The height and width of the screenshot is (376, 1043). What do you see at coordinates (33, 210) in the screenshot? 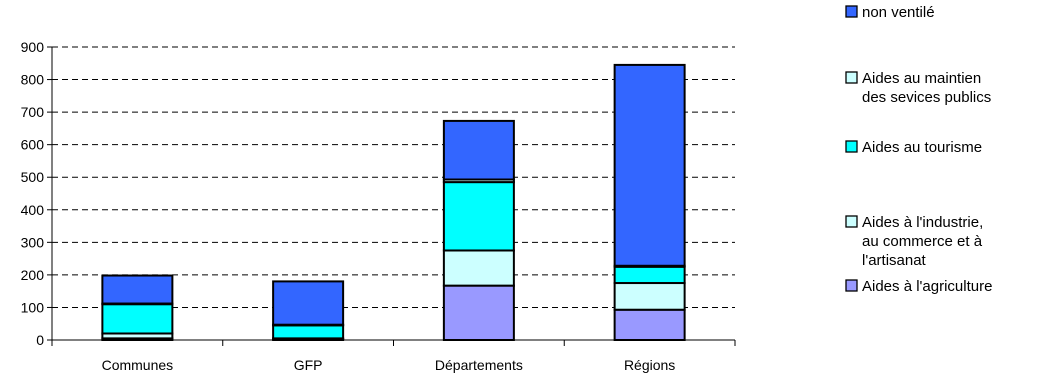
I see `y-tick-label: 400` at bounding box center [33, 210].